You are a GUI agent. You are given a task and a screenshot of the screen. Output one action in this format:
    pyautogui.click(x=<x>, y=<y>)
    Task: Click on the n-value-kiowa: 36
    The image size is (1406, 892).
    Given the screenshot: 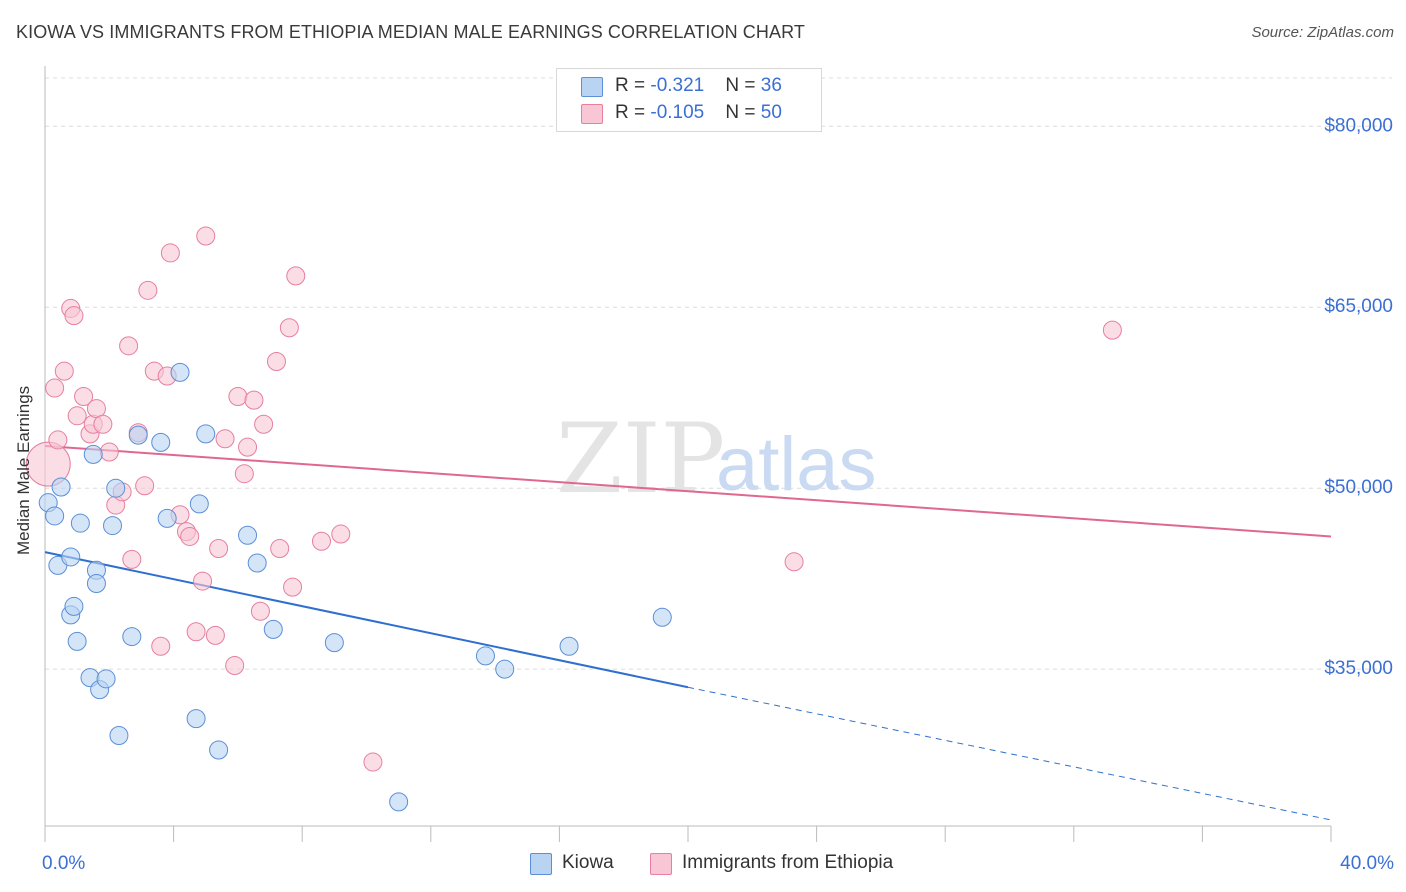 What is the action you would take?
    pyautogui.click(x=771, y=85)
    